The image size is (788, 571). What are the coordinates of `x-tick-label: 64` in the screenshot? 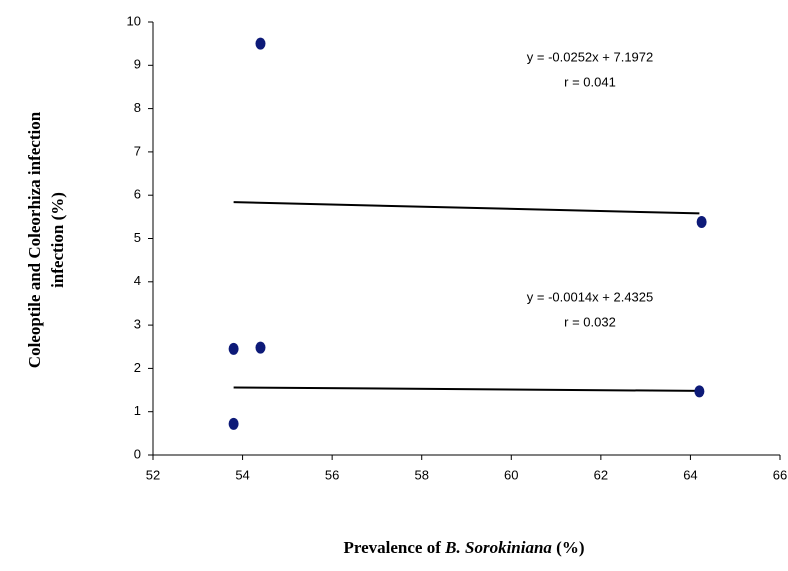 It's located at (690, 474).